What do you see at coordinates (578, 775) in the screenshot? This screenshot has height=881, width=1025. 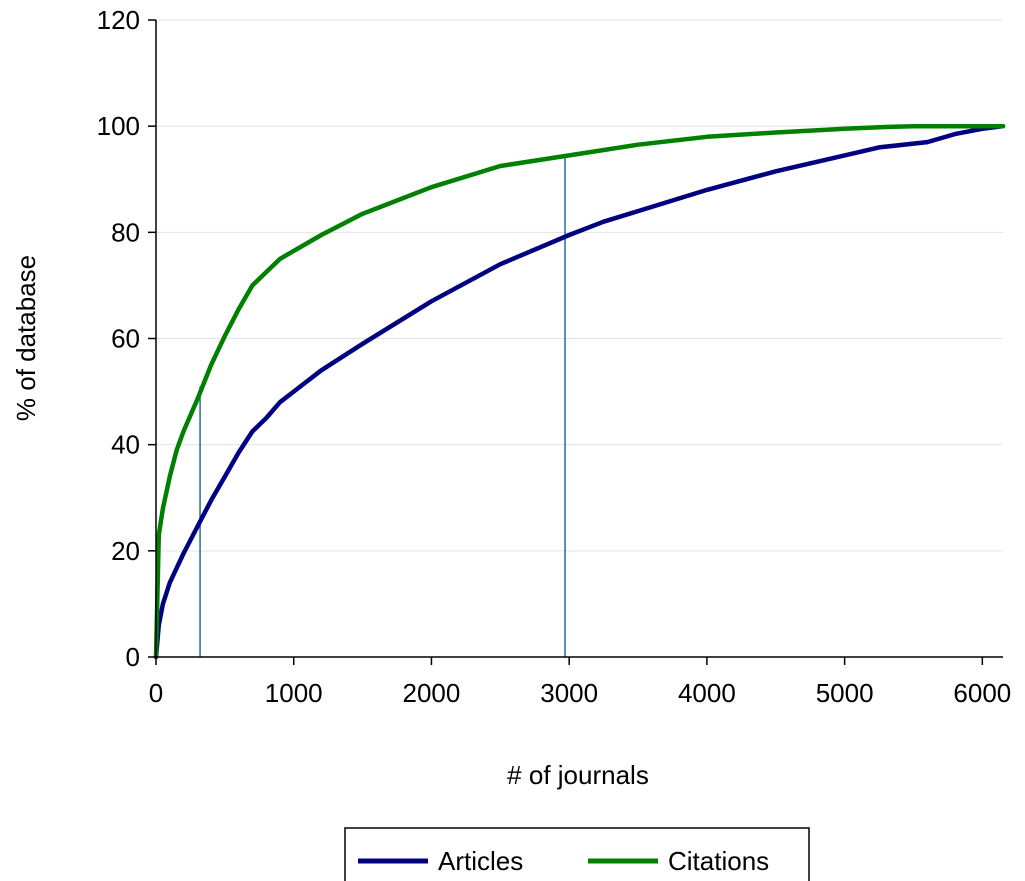 I see `x-axis-title: # of journals` at bounding box center [578, 775].